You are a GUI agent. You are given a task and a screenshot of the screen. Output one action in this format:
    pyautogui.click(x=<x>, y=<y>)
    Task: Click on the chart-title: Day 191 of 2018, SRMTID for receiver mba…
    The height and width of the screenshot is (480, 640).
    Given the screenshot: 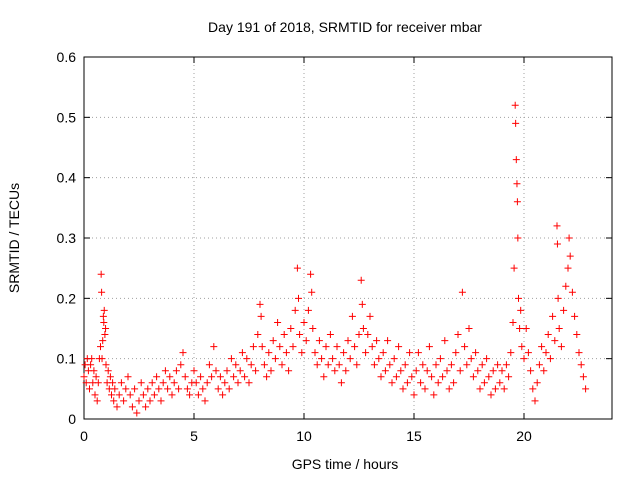 What is the action you would take?
    pyautogui.click(x=345, y=27)
    